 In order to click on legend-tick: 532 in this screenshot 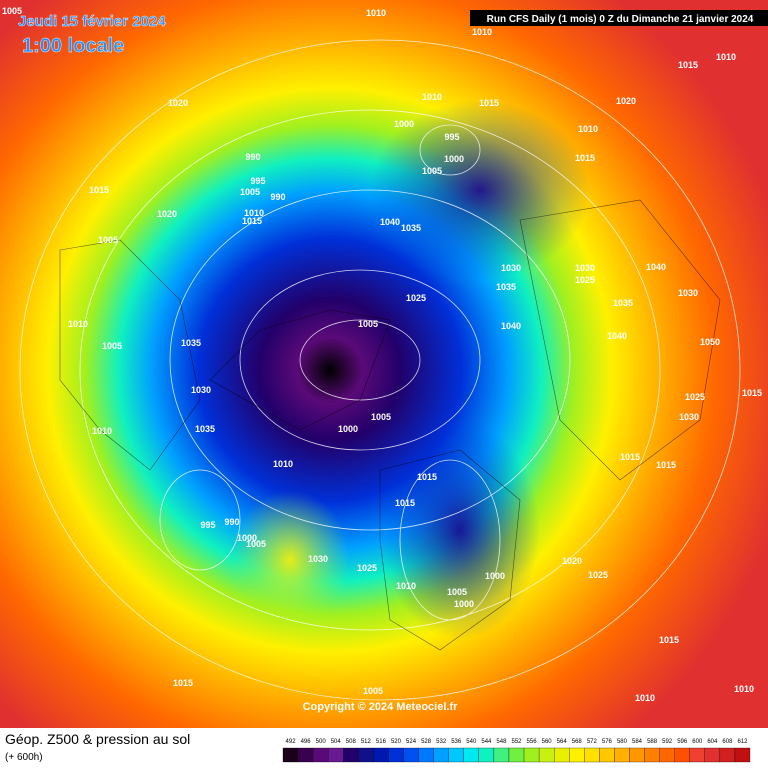, I will do `click(441, 742)`.